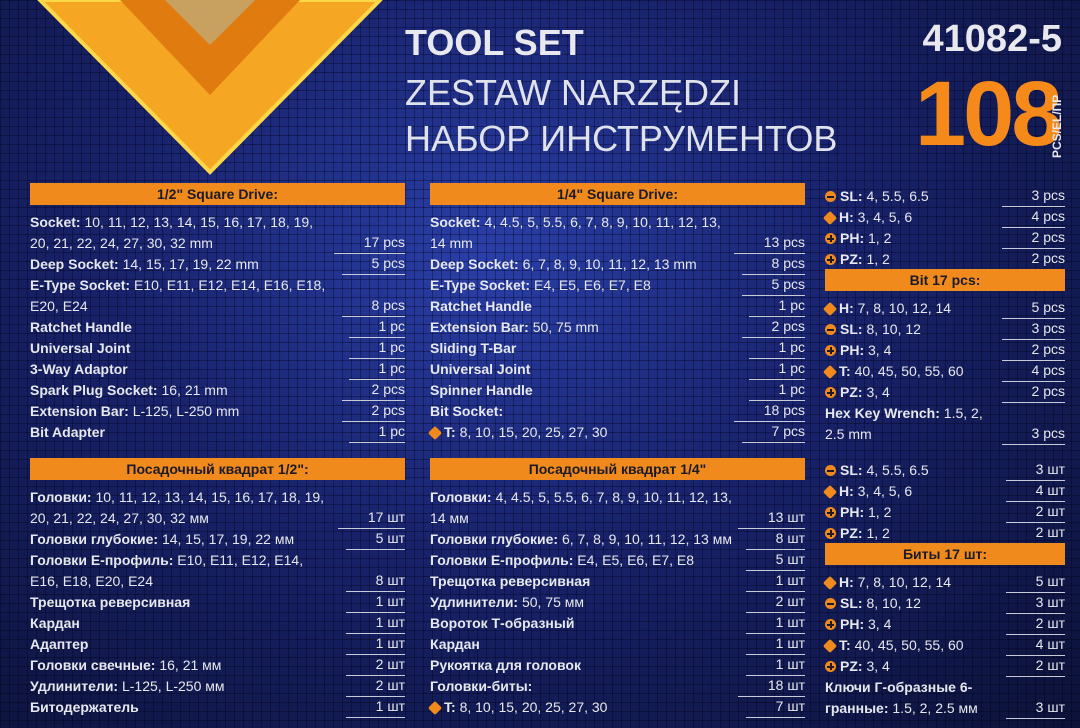 The height and width of the screenshot is (728, 1080). Describe the element at coordinates (93, 665) in the screenshot. I see `item-name: Головки свечные:` at that location.